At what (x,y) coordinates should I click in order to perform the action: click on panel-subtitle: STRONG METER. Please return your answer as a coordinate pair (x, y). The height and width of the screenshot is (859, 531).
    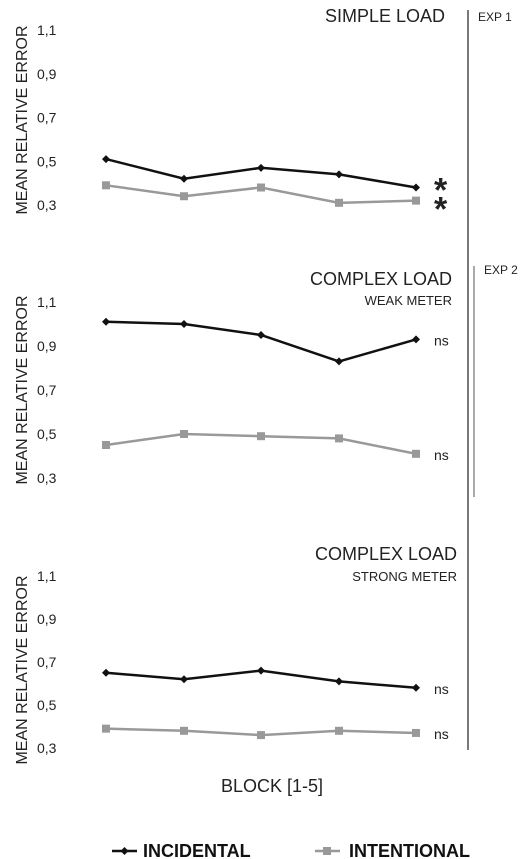
    Looking at the image, I should click on (404, 576).